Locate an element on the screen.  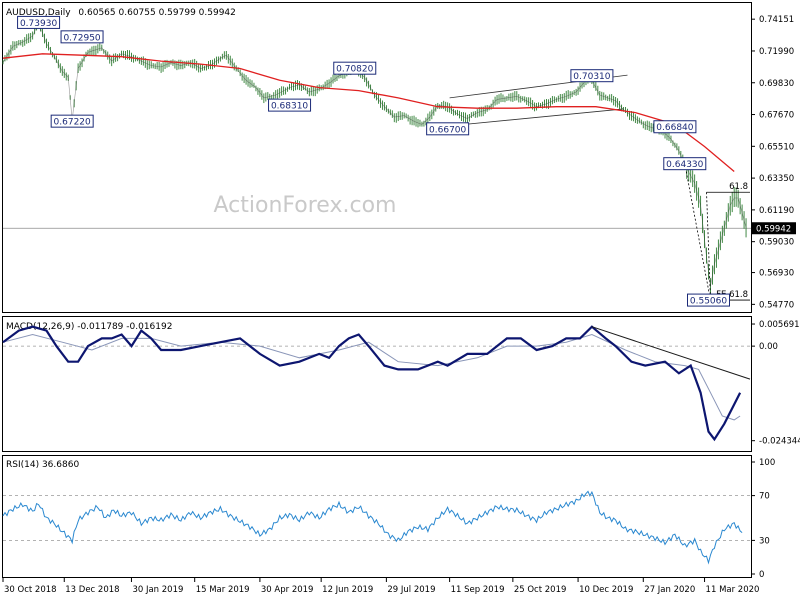
price-tick-label: 0.63350 is located at coordinates (776, 179).